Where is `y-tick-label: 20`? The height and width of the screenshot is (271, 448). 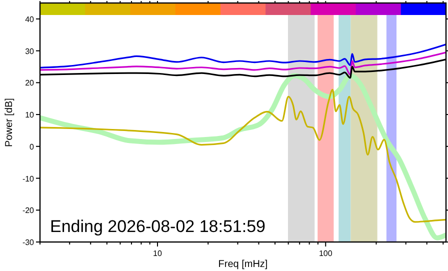 y-tick-label: 20 is located at coordinates (30, 83).